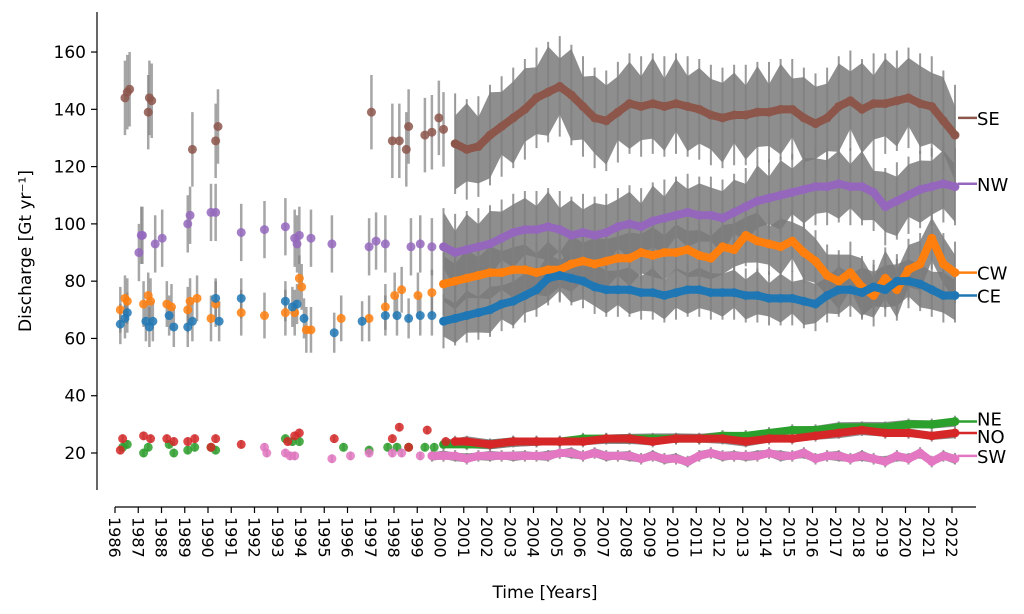 Image resolution: width=1024 pixels, height=614 pixels. I want to click on error-band-se, so click(705, 118).